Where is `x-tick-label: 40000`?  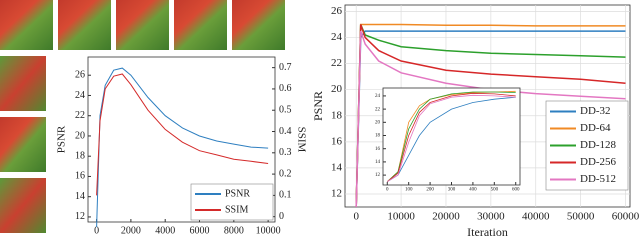
x-tick-label: 40000 is located at coordinates (536, 216).